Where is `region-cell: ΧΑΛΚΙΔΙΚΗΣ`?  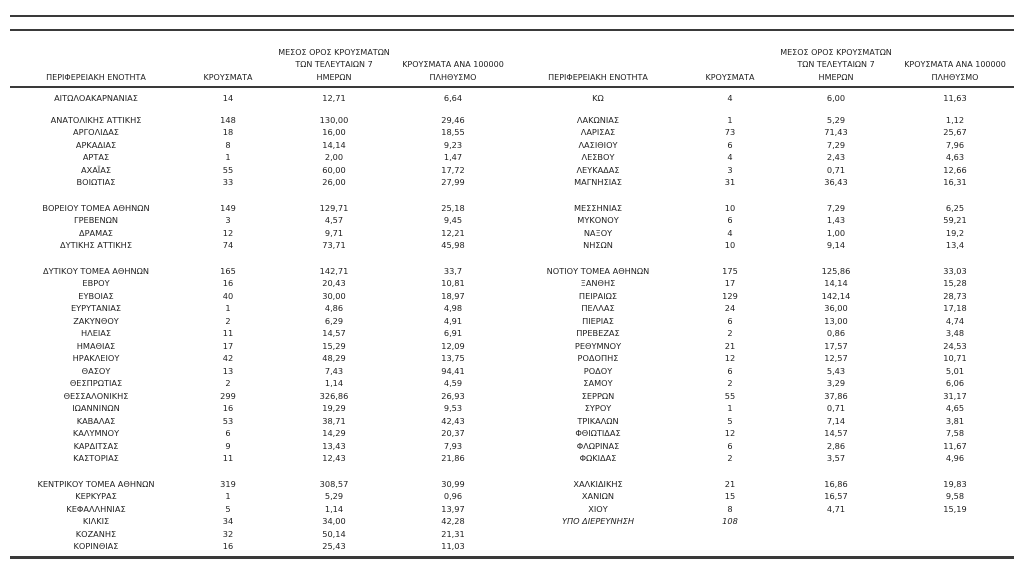 region-cell: ΧΑΛΚΙΔΙΚΗΣ is located at coordinates (598, 483).